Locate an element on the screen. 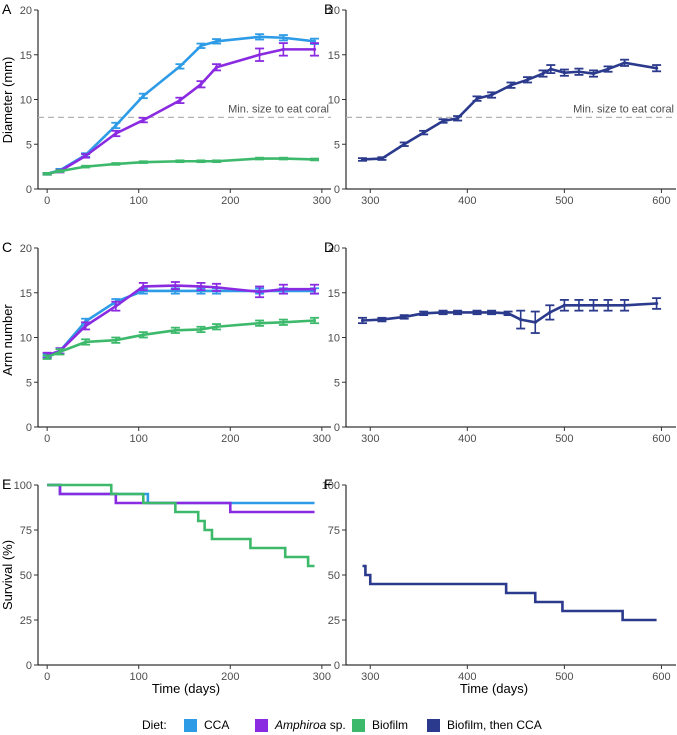  survival-step-line is located at coordinates (509, 593).